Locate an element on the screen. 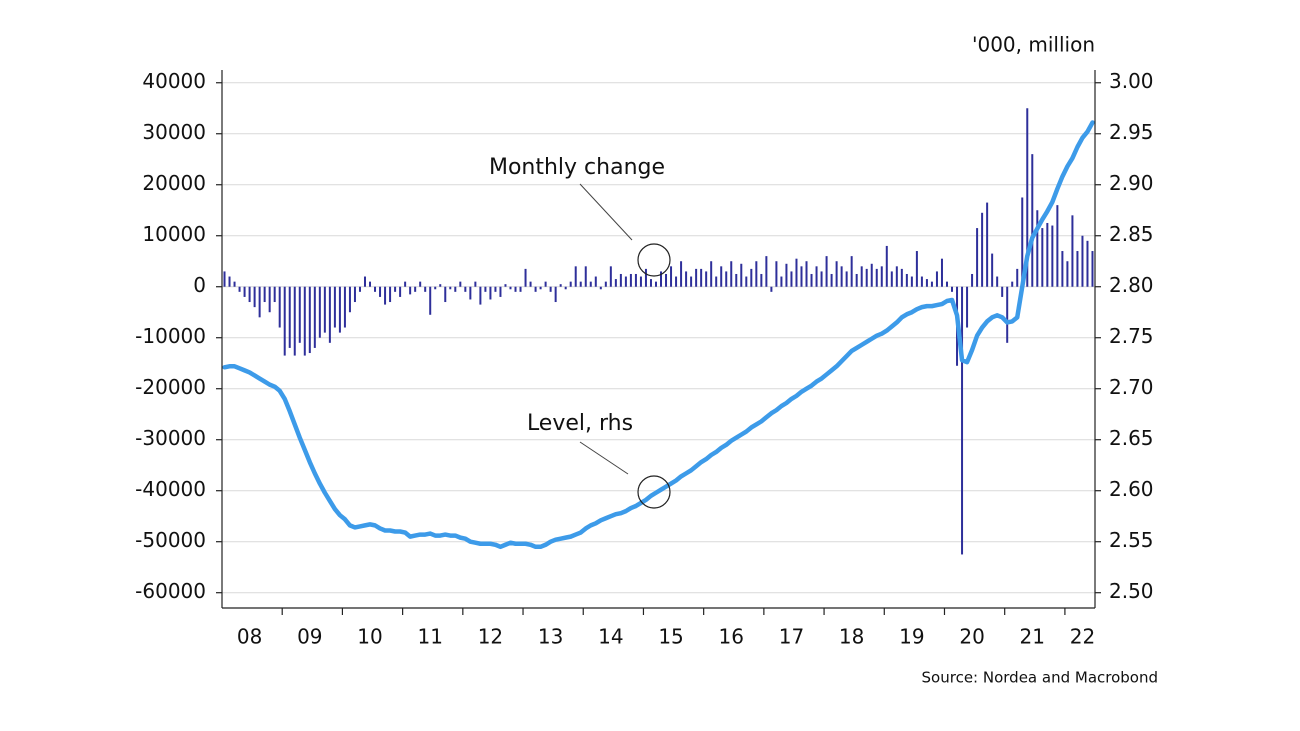 The width and height of the screenshot is (1300, 731). y2-tick-label: 2.50 is located at coordinates (1131, 591).